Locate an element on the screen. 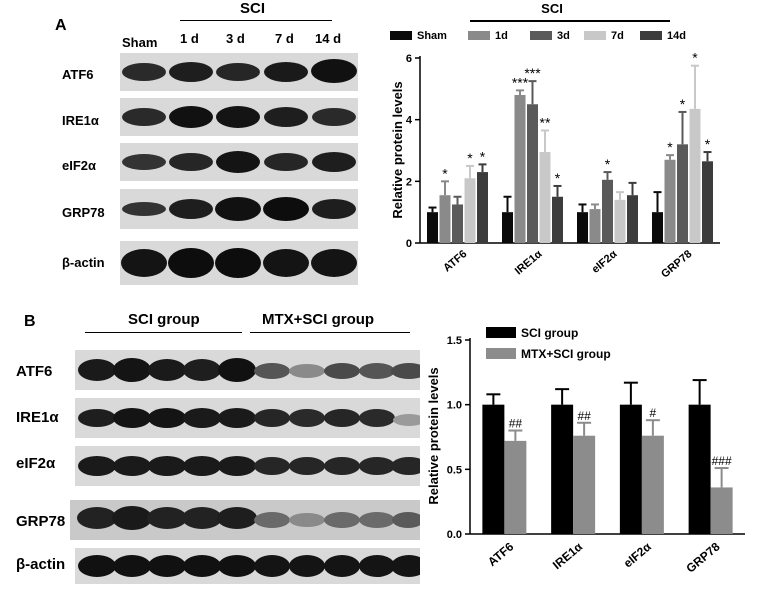 The height and width of the screenshot is (594, 765). significance-mark: # is located at coordinates (653, 413).